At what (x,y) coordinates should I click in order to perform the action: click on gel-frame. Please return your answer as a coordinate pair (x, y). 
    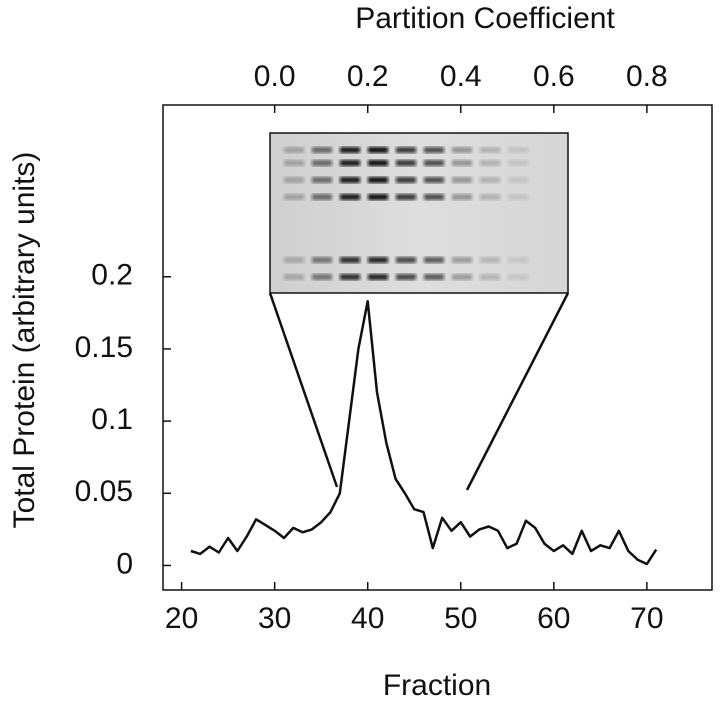
    Looking at the image, I should click on (419, 213).